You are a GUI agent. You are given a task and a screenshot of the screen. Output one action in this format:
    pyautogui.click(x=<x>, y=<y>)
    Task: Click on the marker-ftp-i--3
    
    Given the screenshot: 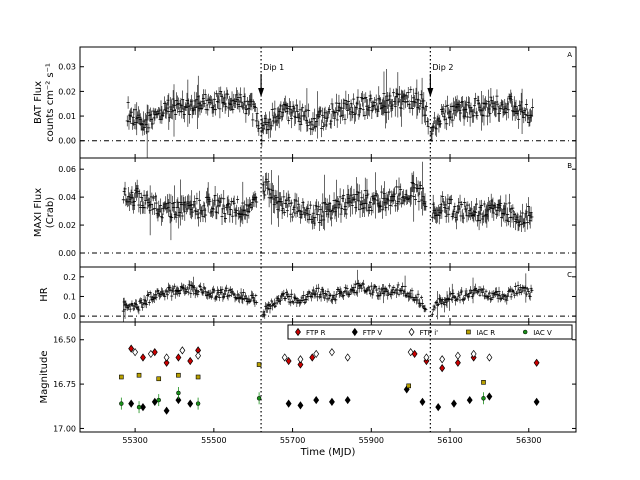 What is the action you would take?
    pyautogui.click(x=182, y=350)
    